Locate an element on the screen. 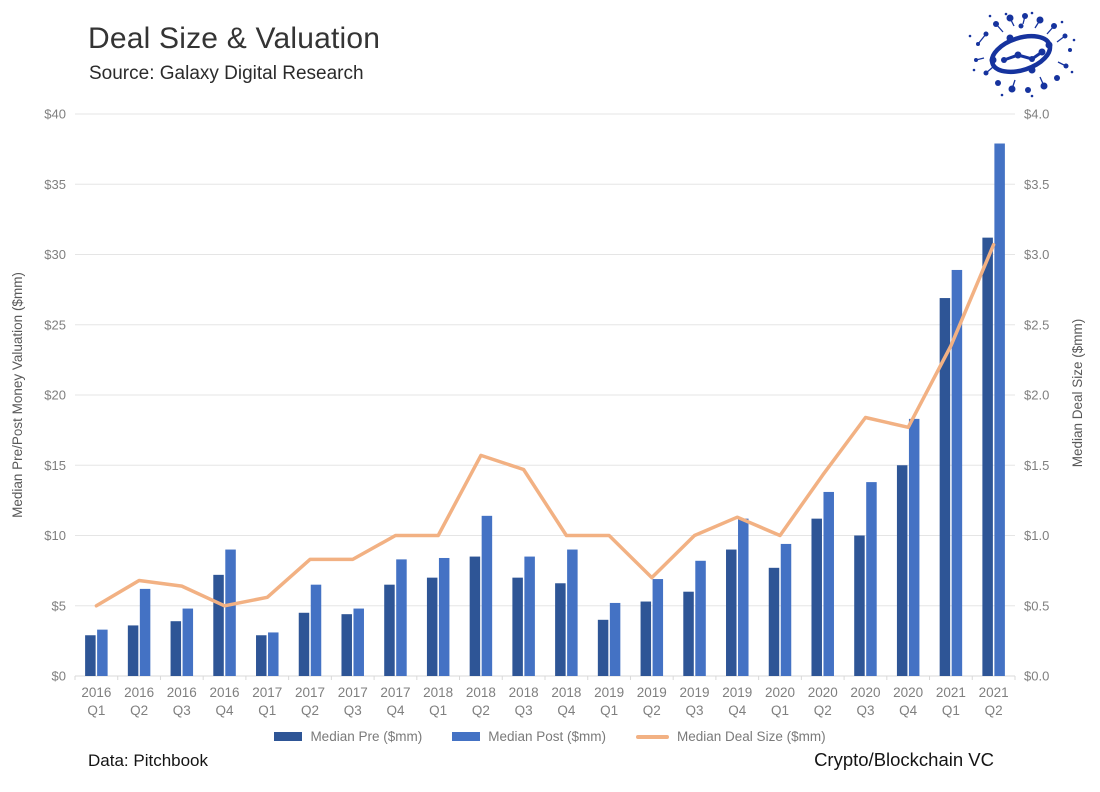 This screenshot has height=792, width=1100. bar-median-post-2016-Q3 is located at coordinates (188, 642).